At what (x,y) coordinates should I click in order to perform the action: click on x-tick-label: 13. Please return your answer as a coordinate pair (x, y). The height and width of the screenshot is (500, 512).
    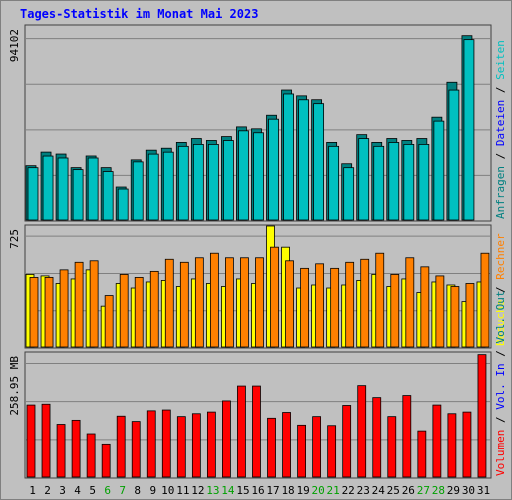
    Looking at the image, I should click on (212, 490).